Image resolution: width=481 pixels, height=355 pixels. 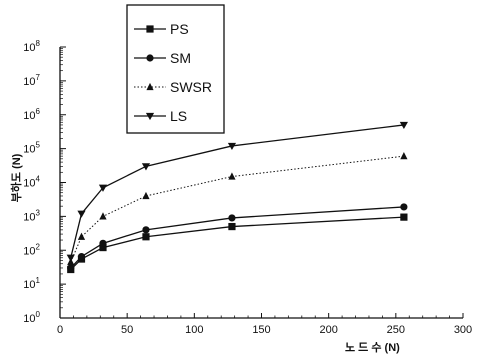 I want to click on y-tick-label: 10⁰, so click(x=31, y=317).